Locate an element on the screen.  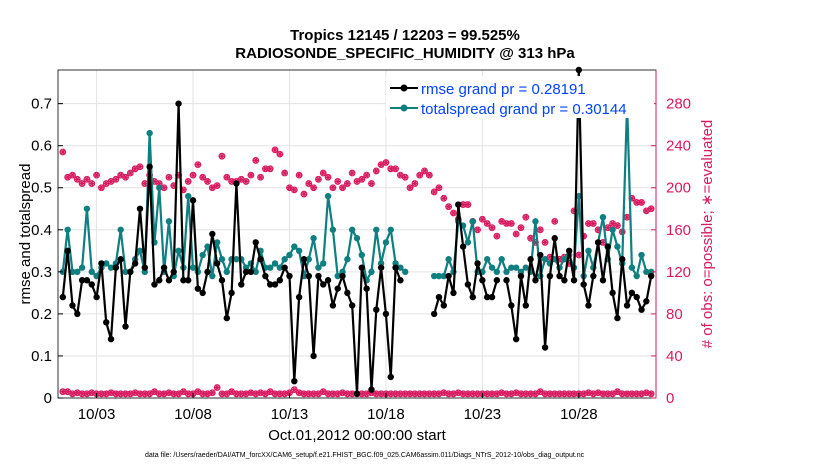
x-axis-ticks: 10/03 10/08 10/13 10/18 10/23 10/28 is located at coordinates (338, 408).